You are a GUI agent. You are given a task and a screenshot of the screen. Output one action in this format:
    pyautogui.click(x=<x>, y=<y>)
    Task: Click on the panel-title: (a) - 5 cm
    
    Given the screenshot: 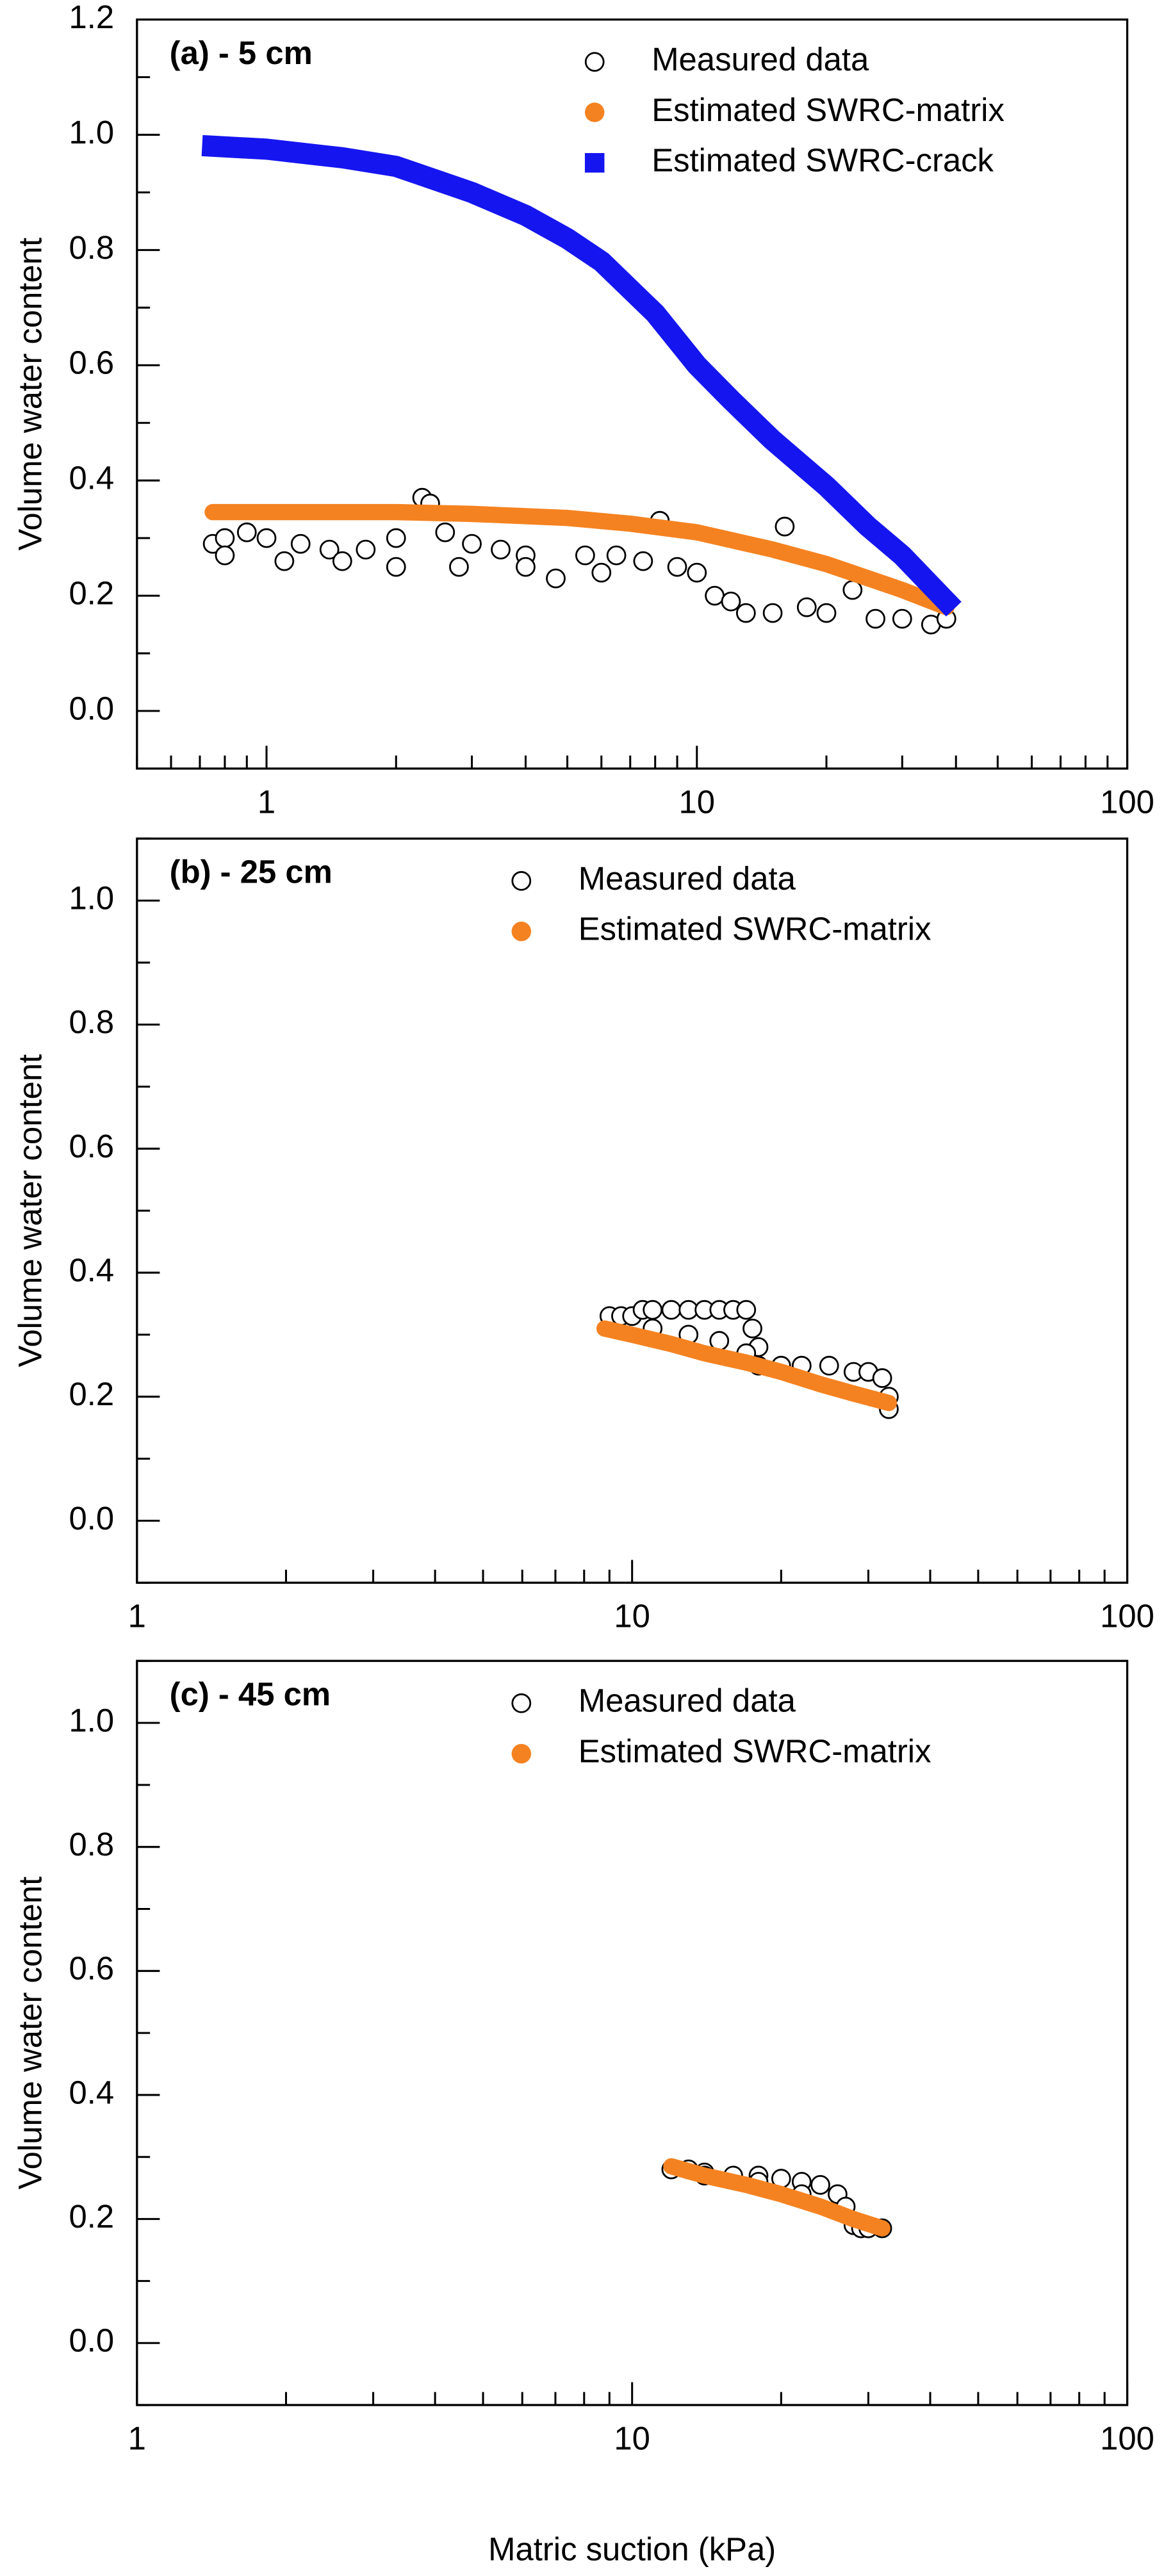 What is the action you would take?
    pyautogui.click(x=241, y=53)
    